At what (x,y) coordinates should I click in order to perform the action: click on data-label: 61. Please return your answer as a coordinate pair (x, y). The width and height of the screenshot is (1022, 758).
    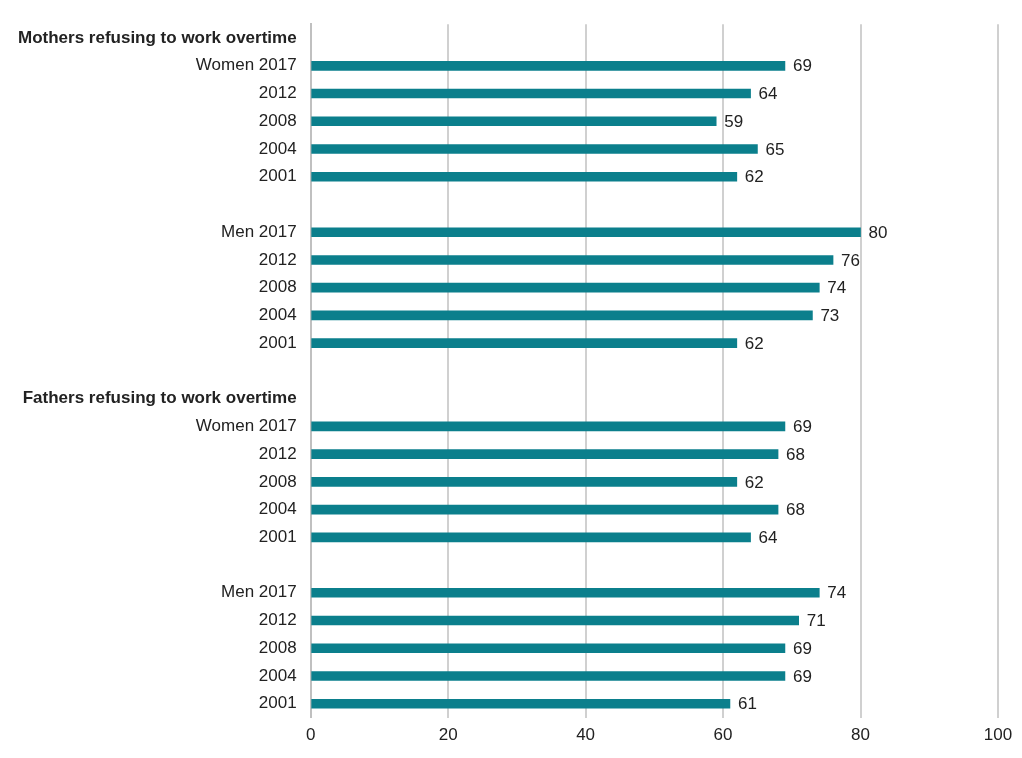
    Looking at the image, I should click on (747, 704).